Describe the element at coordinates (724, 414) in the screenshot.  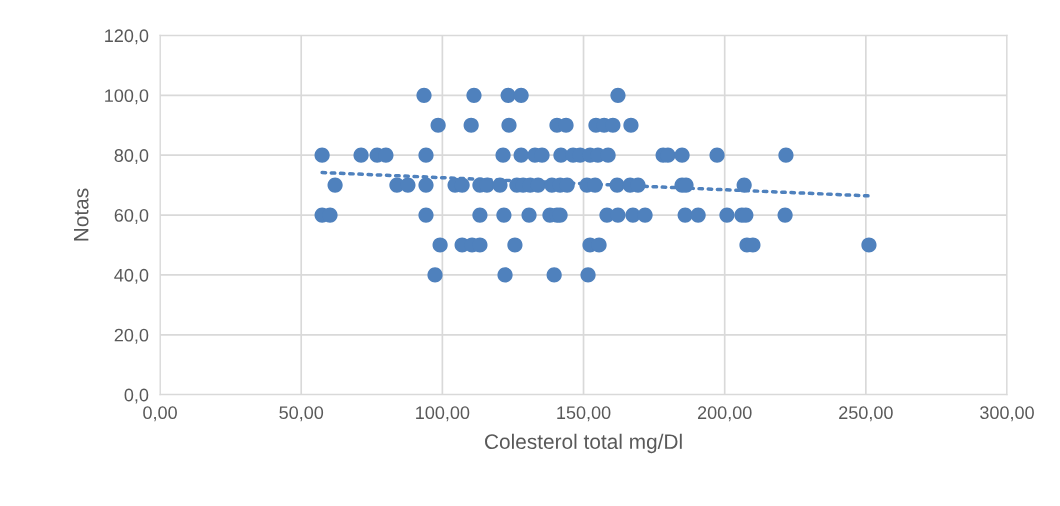
I see `x-tick-label: 200,00` at that location.